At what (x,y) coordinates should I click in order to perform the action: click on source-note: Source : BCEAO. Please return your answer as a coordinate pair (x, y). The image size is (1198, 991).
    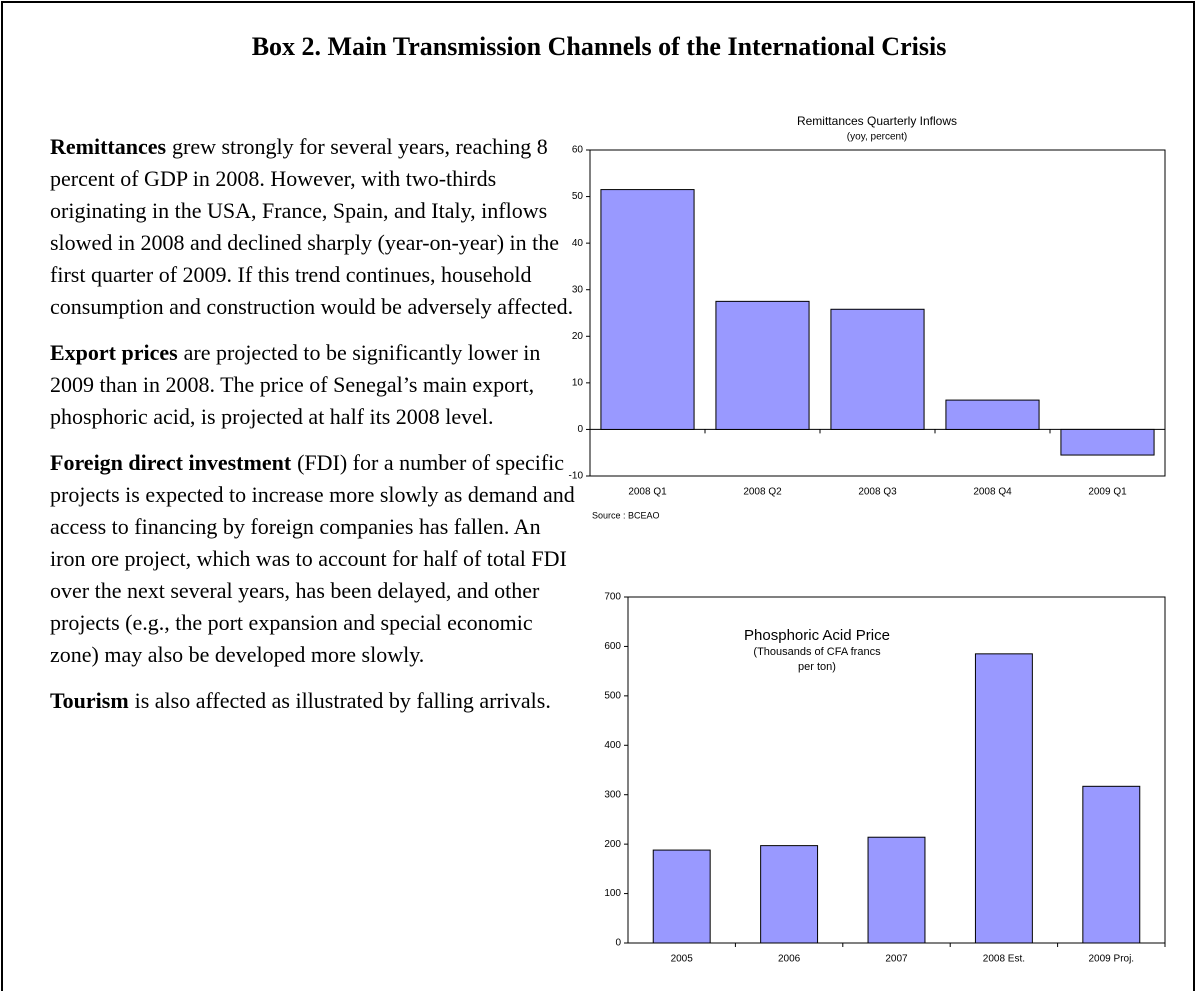
    Looking at the image, I should click on (626, 515).